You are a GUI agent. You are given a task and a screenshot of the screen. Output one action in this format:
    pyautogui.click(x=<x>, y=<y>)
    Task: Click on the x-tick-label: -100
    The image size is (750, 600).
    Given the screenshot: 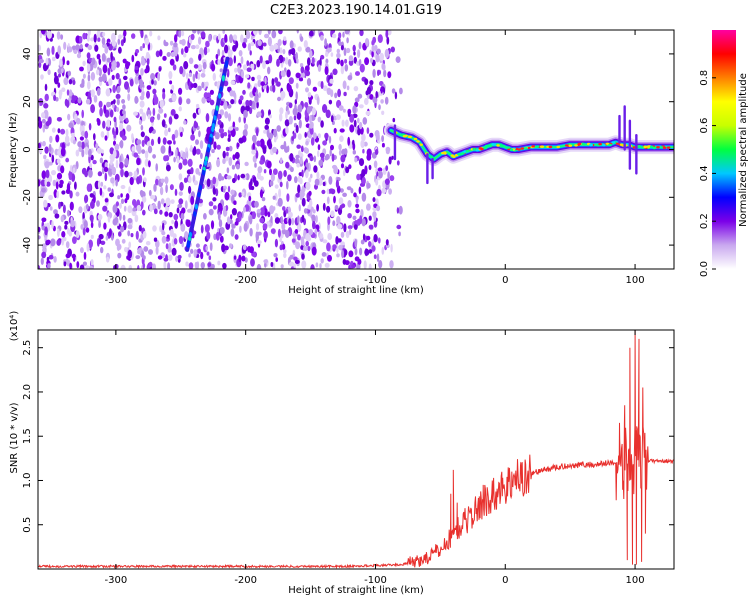 What is the action you would take?
    pyautogui.click(x=375, y=580)
    